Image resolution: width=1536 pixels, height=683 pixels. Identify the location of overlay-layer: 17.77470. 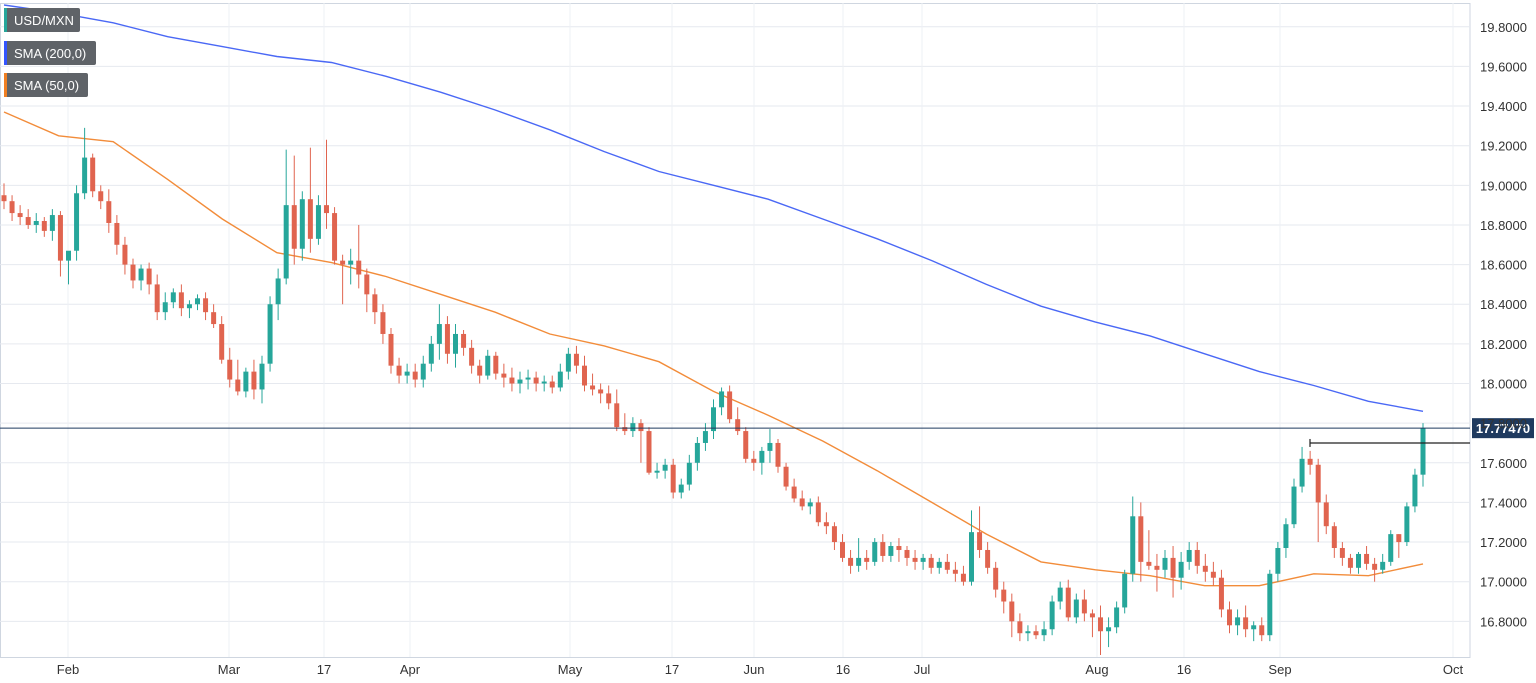
(767, 432).